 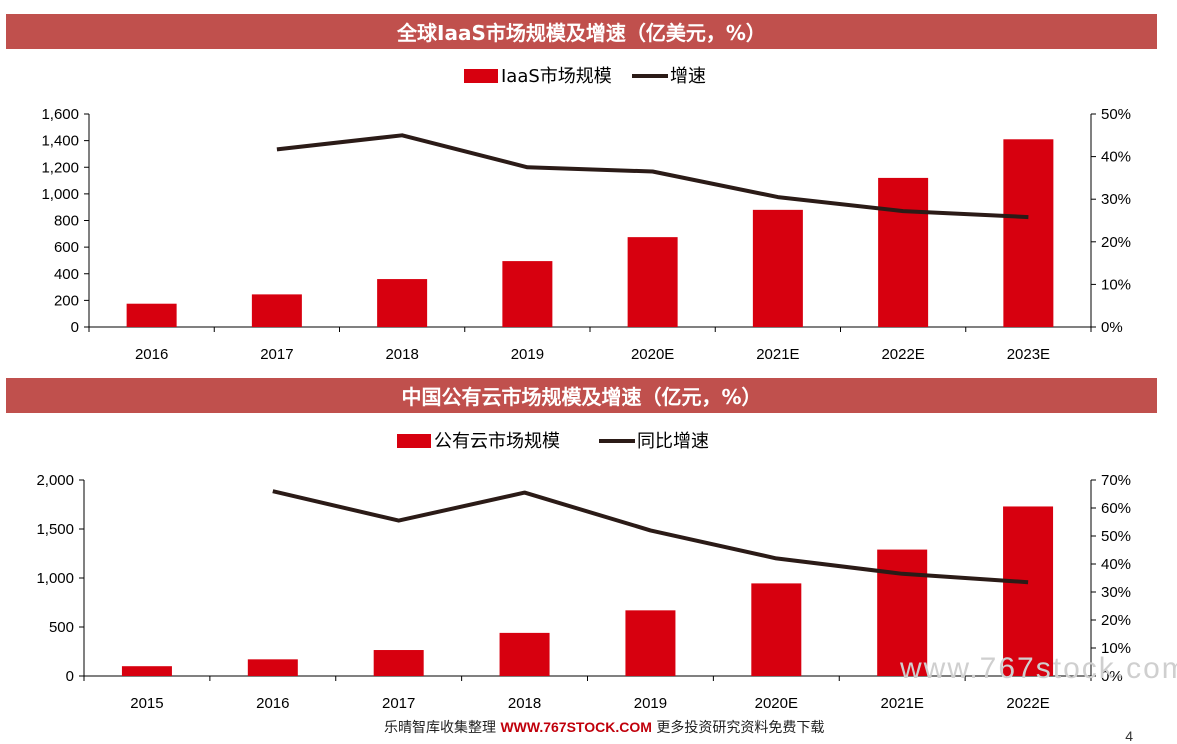 What do you see at coordinates (146, 703) in the screenshot?
I see `x-tick-label: 2015` at bounding box center [146, 703].